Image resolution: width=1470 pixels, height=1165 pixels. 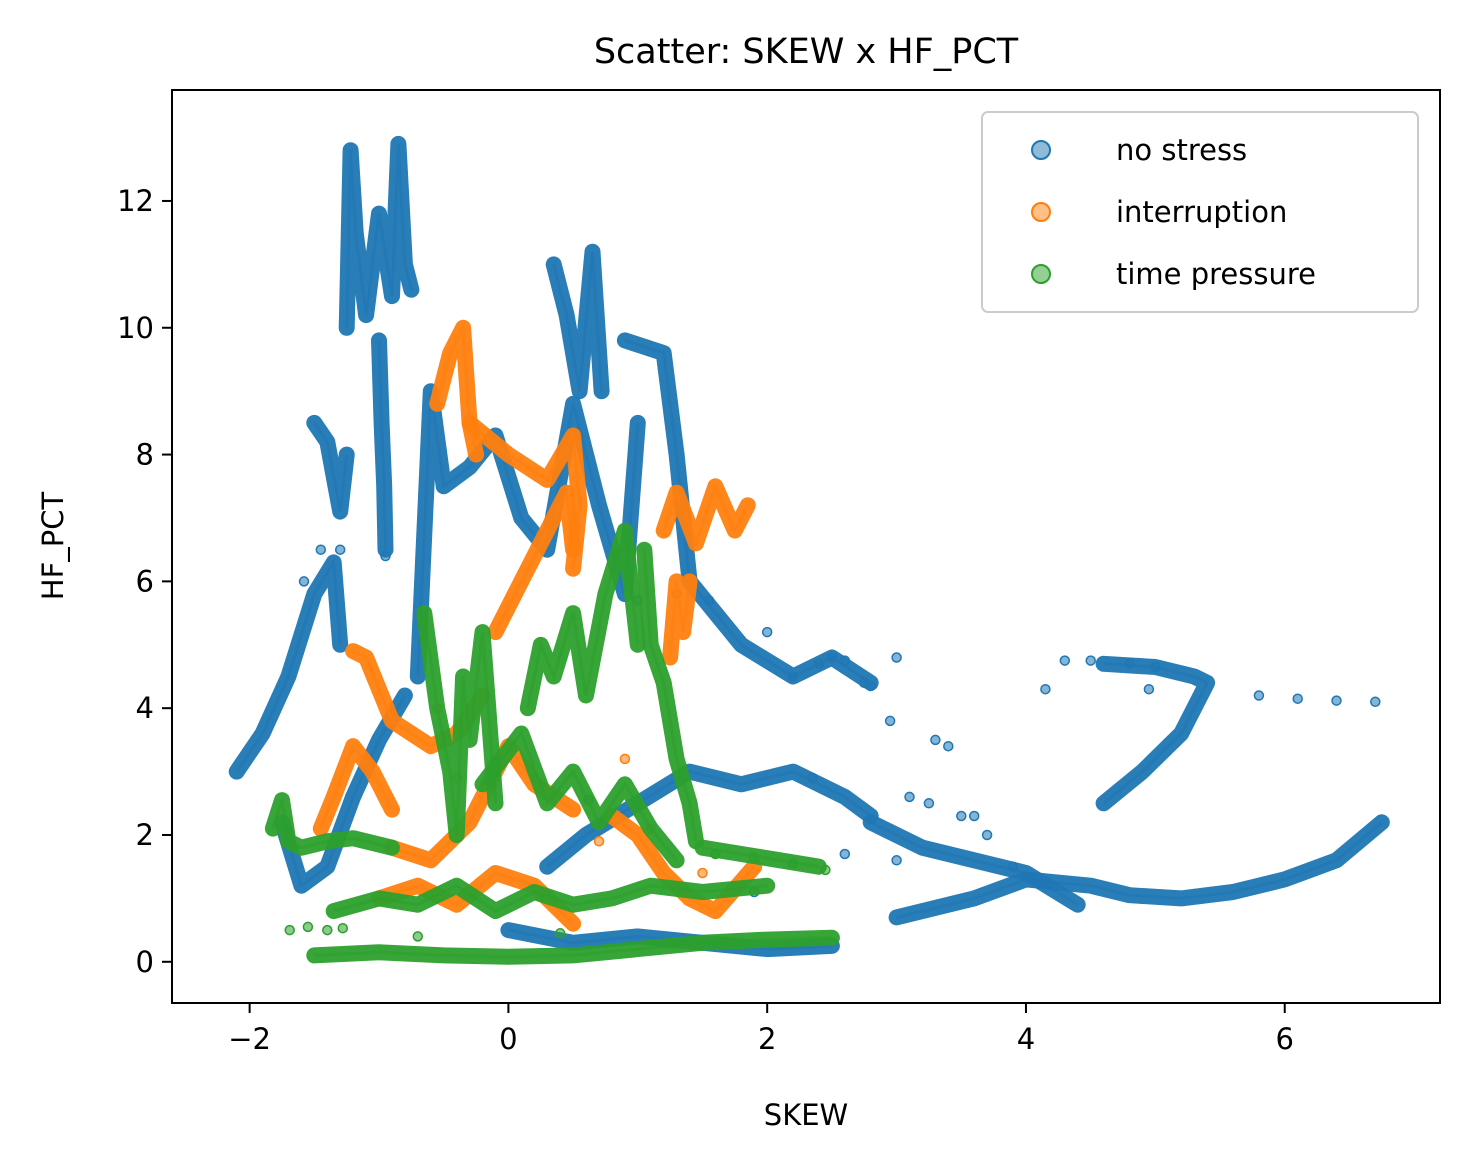 I want to click on x-tick-label: 2, so click(x=767, y=1039).